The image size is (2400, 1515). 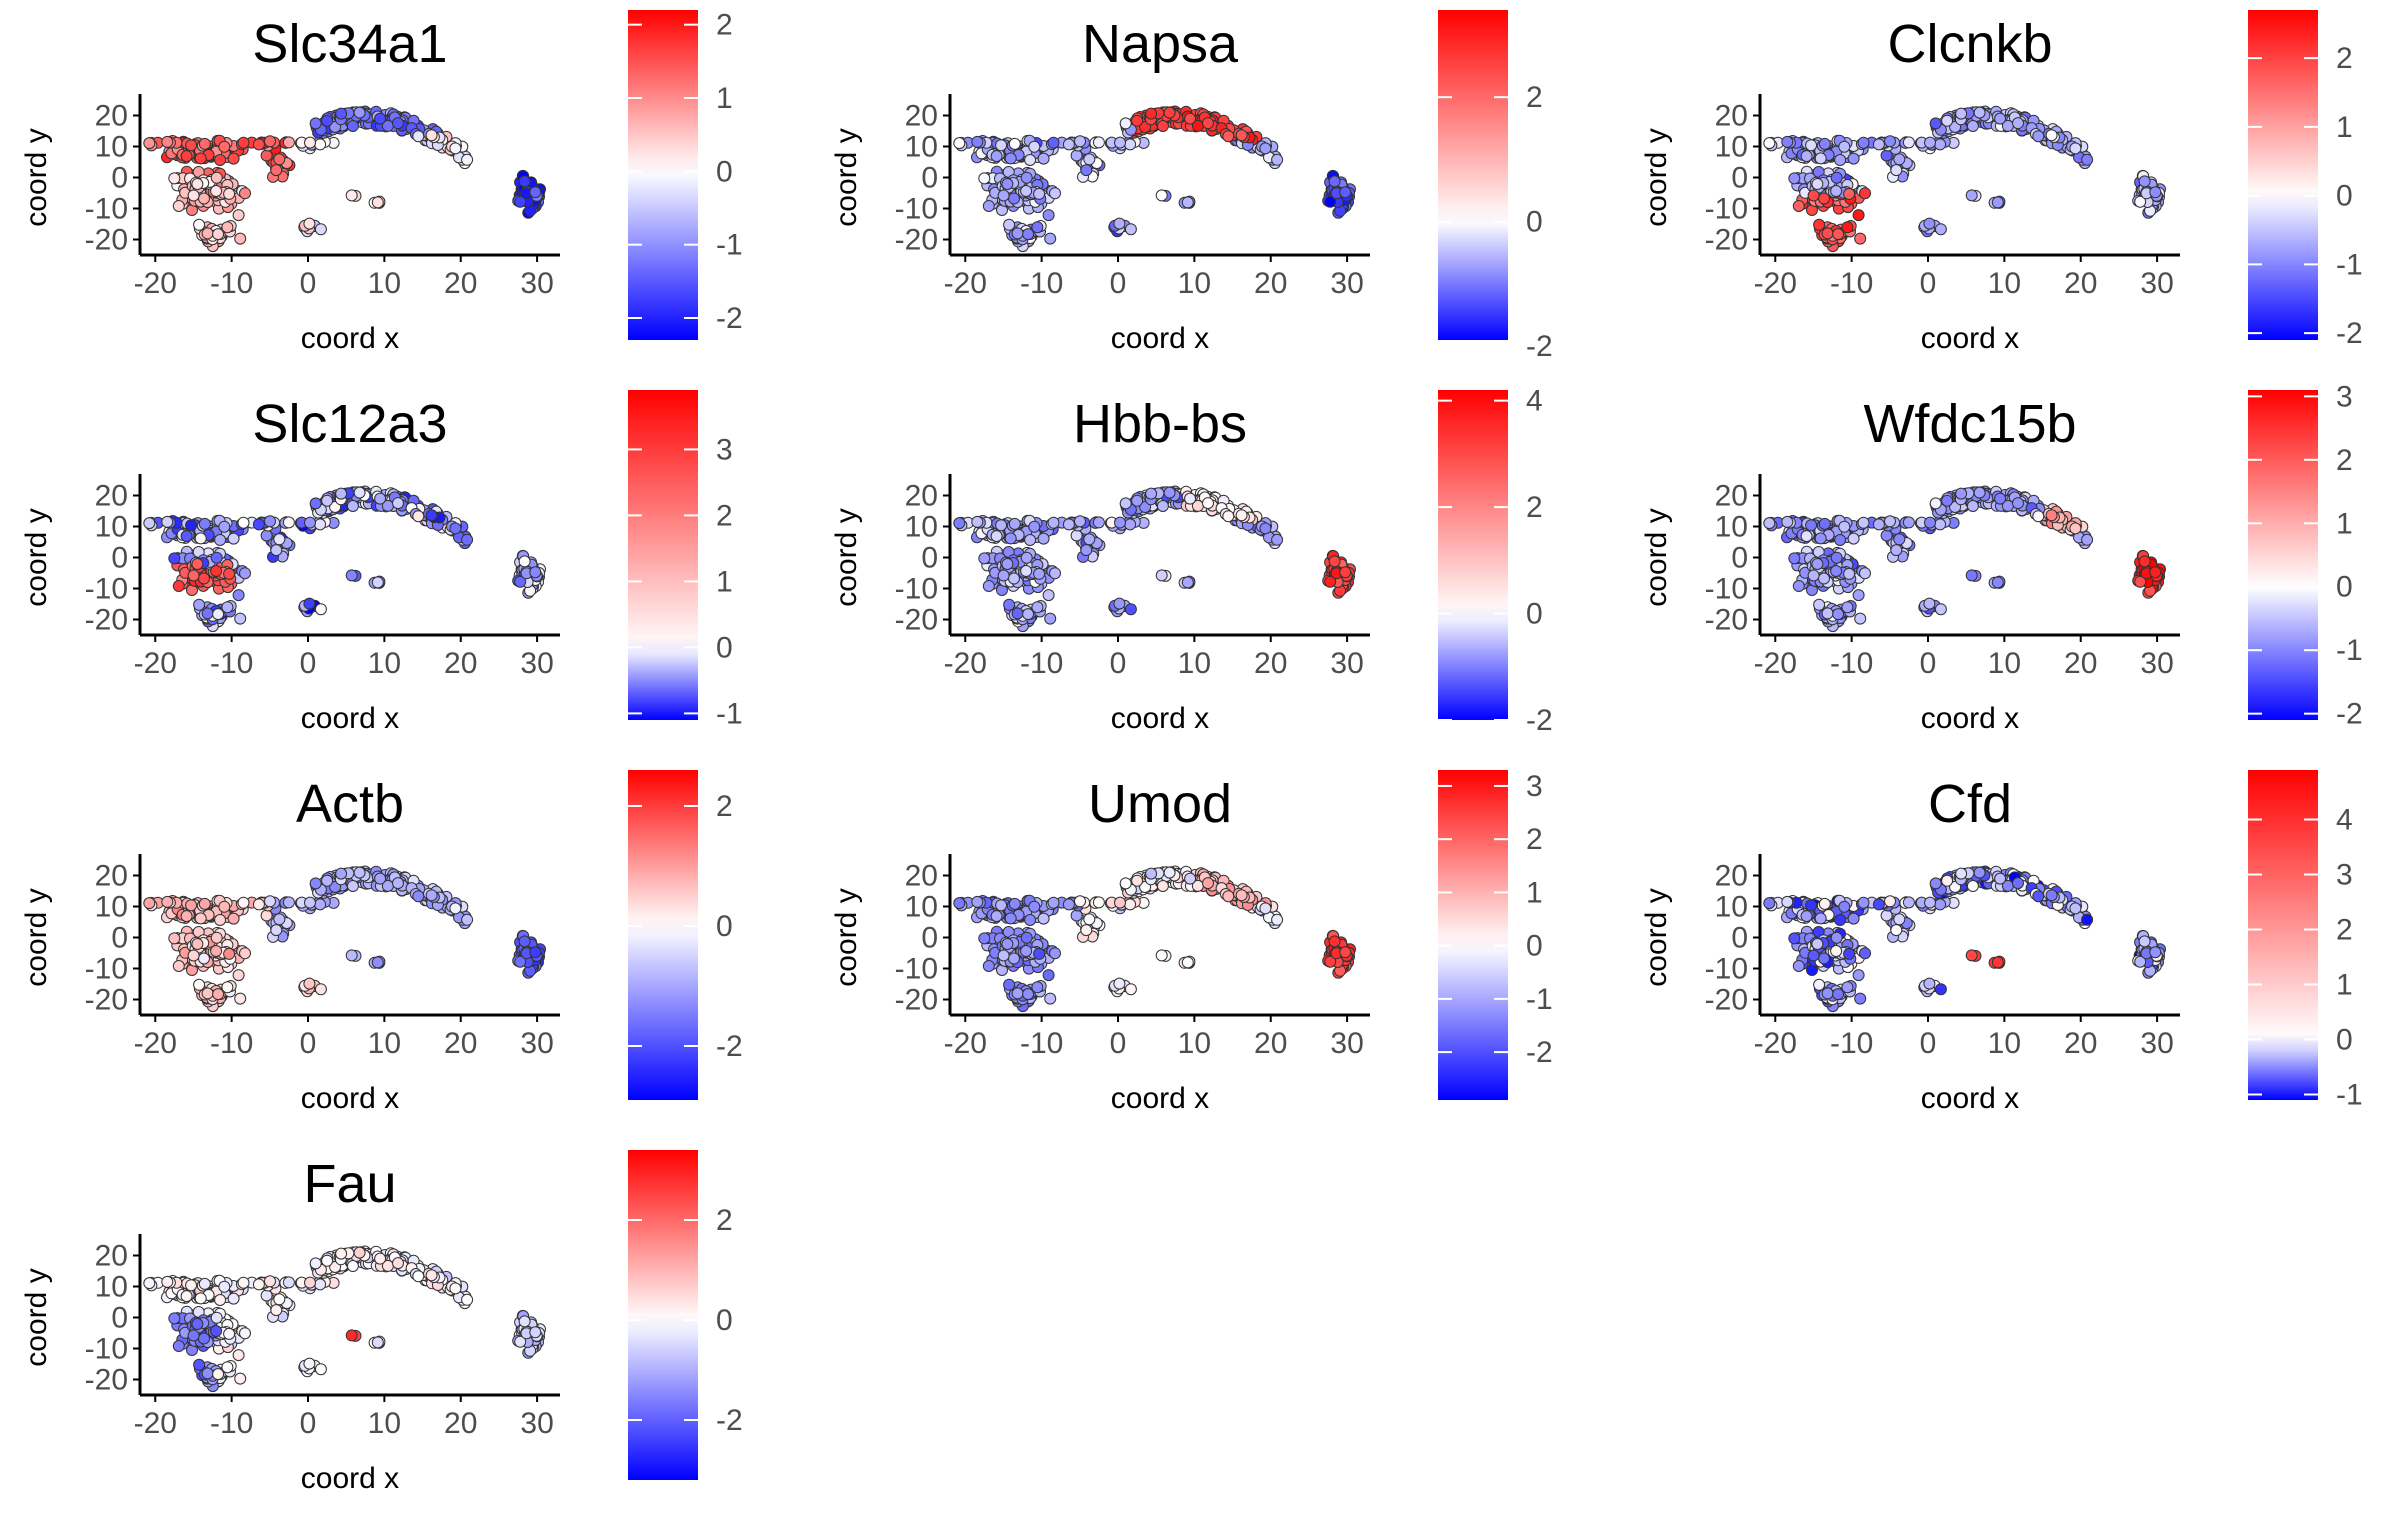 What do you see at coordinates (929, 938) in the screenshot?
I see `y-tick-label: 0` at bounding box center [929, 938].